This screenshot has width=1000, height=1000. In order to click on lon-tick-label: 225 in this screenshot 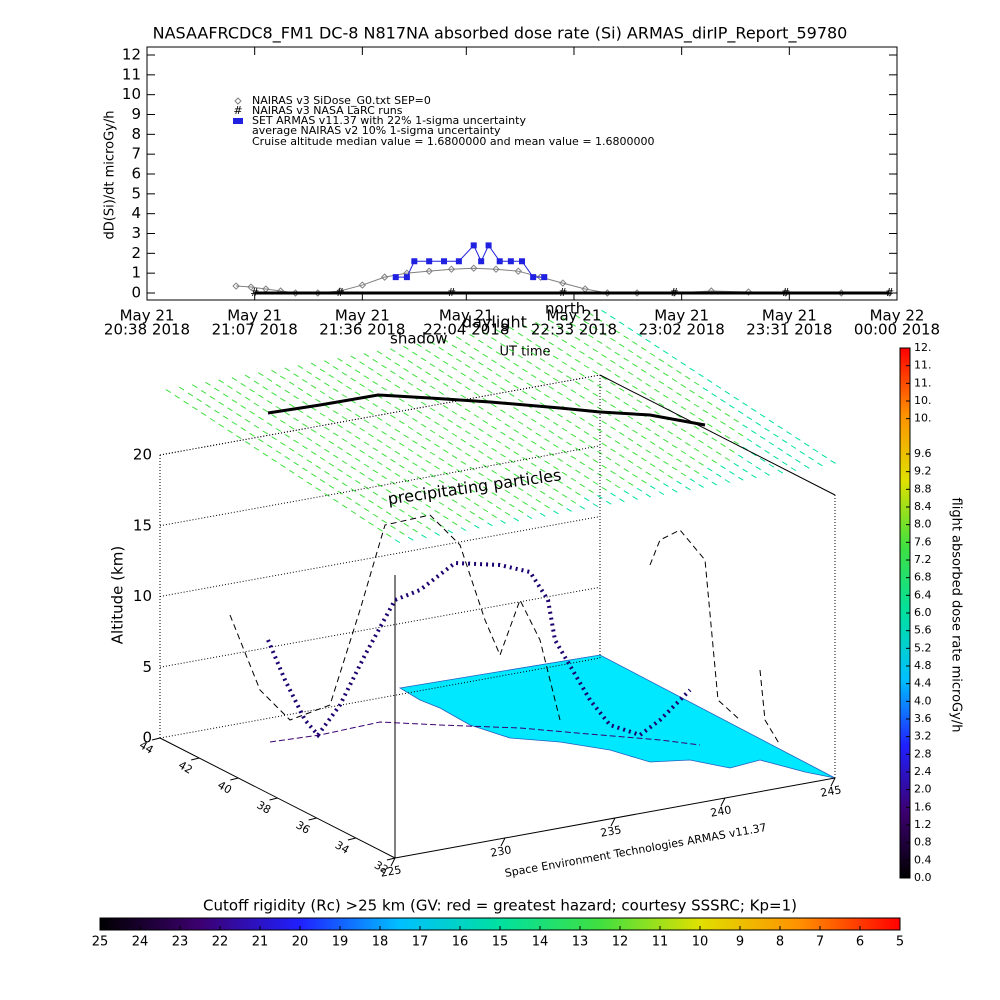, I will do `click(390, 871)`.